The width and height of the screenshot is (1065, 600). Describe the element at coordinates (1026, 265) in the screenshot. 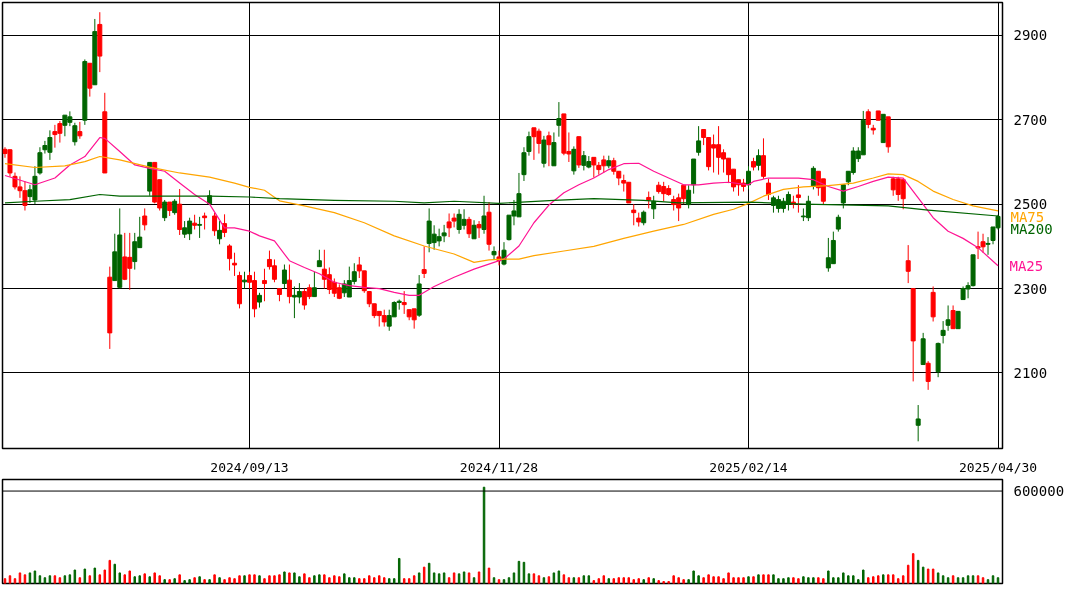

I see `series-label: MA25` at that location.